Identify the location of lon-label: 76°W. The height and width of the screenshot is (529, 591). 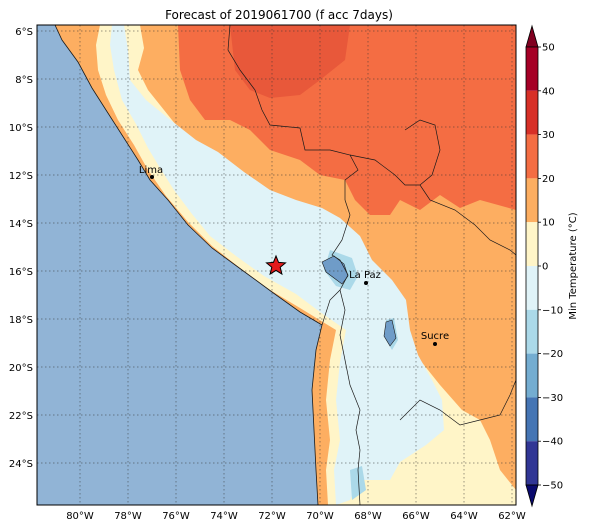
(176, 516).